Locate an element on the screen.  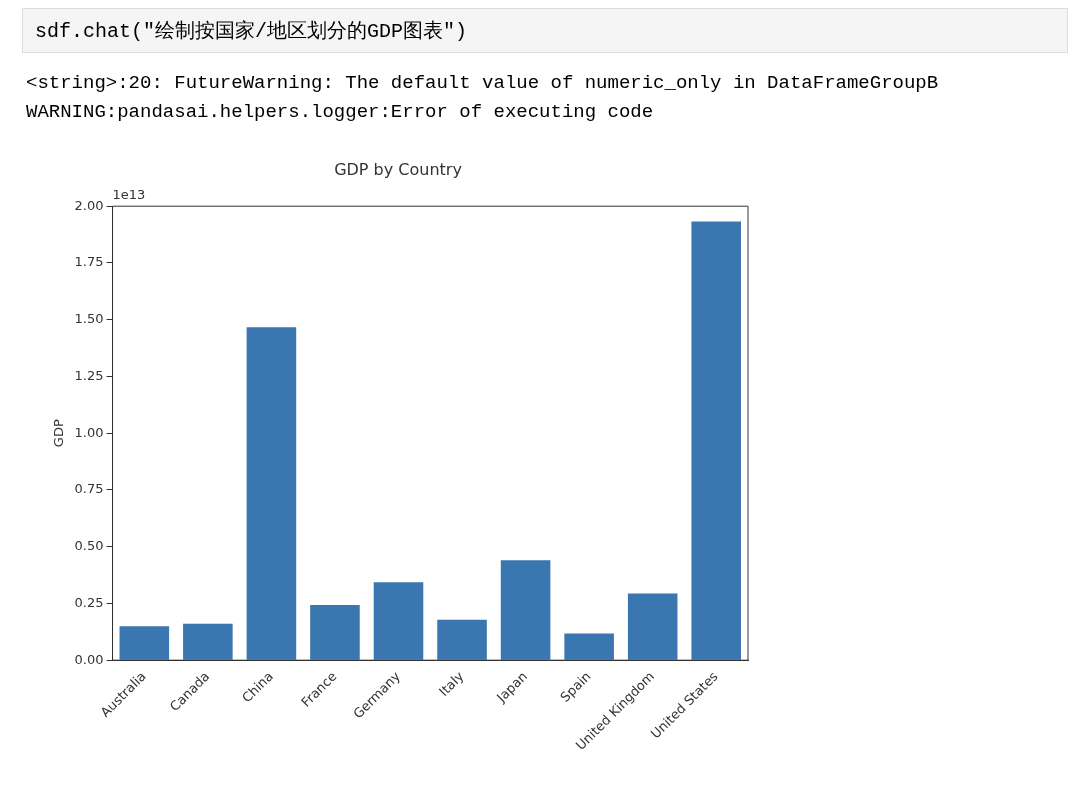
y-tick-label: 0.00 is located at coordinates (89, 659).